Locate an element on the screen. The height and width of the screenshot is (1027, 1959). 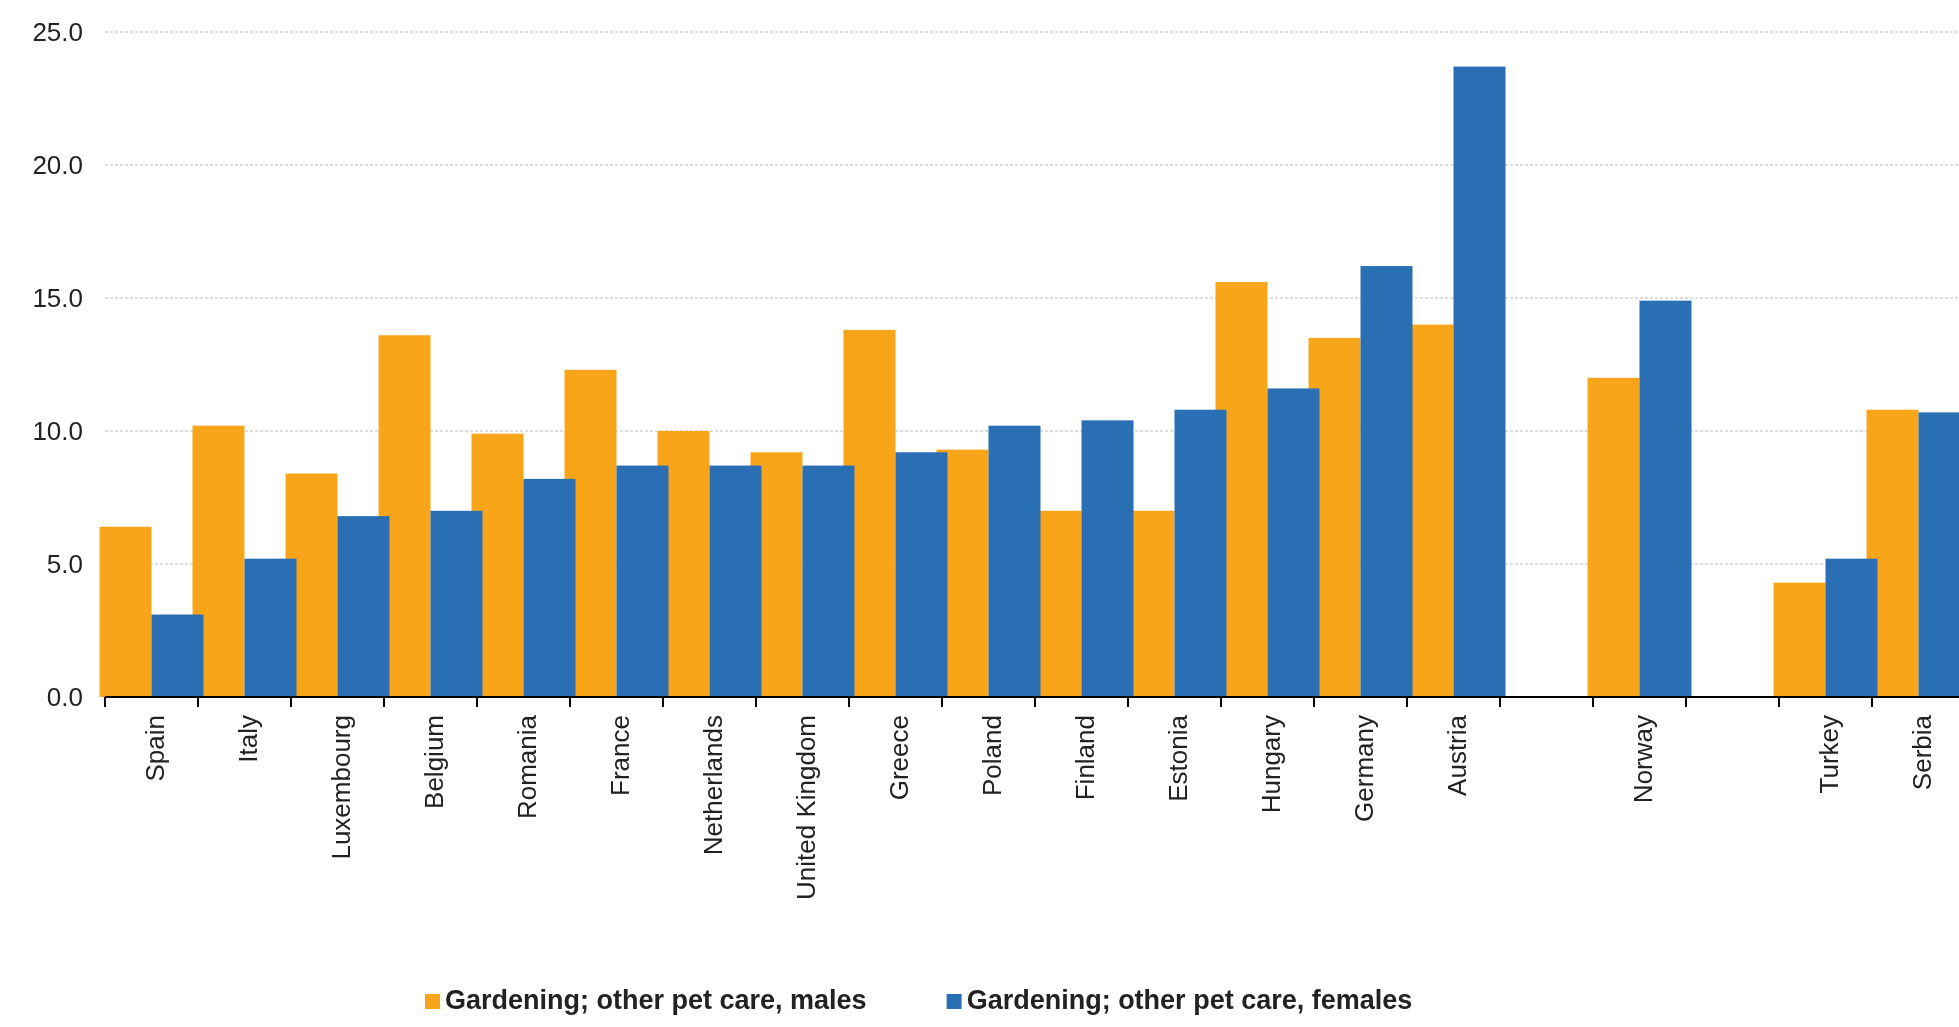
y-tick-label: 20.0 is located at coordinates (57, 164).